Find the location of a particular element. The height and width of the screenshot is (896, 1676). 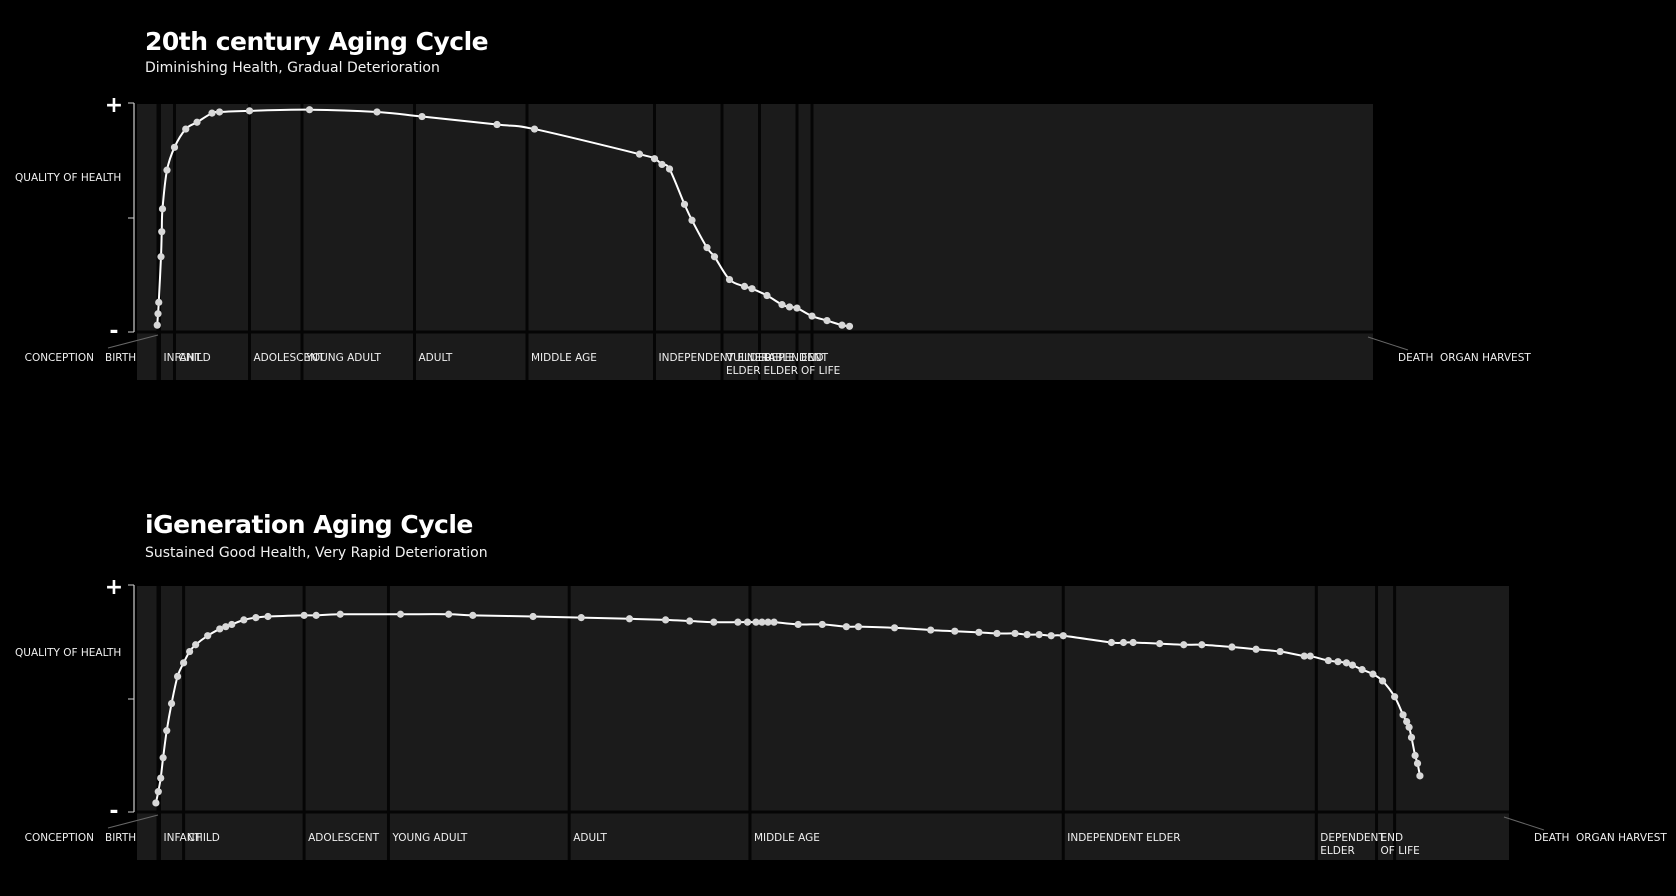

stage-label: DEPENDENT is located at coordinates (796, 358).